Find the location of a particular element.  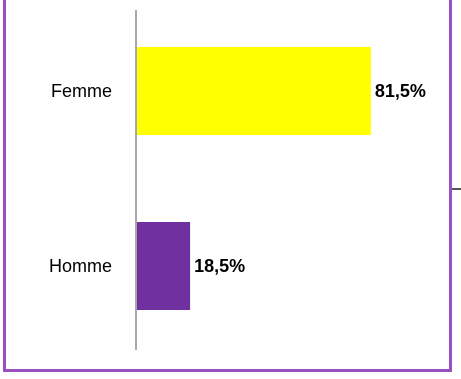

edge-tick-mark is located at coordinates (456, 189).